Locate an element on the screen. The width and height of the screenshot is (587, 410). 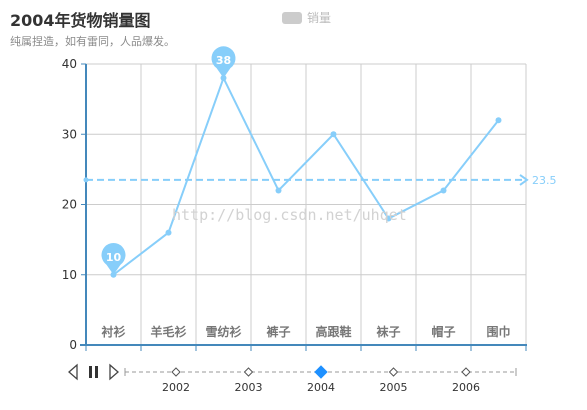
x-tick-label: 高跟鞋 is located at coordinates (333, 331).